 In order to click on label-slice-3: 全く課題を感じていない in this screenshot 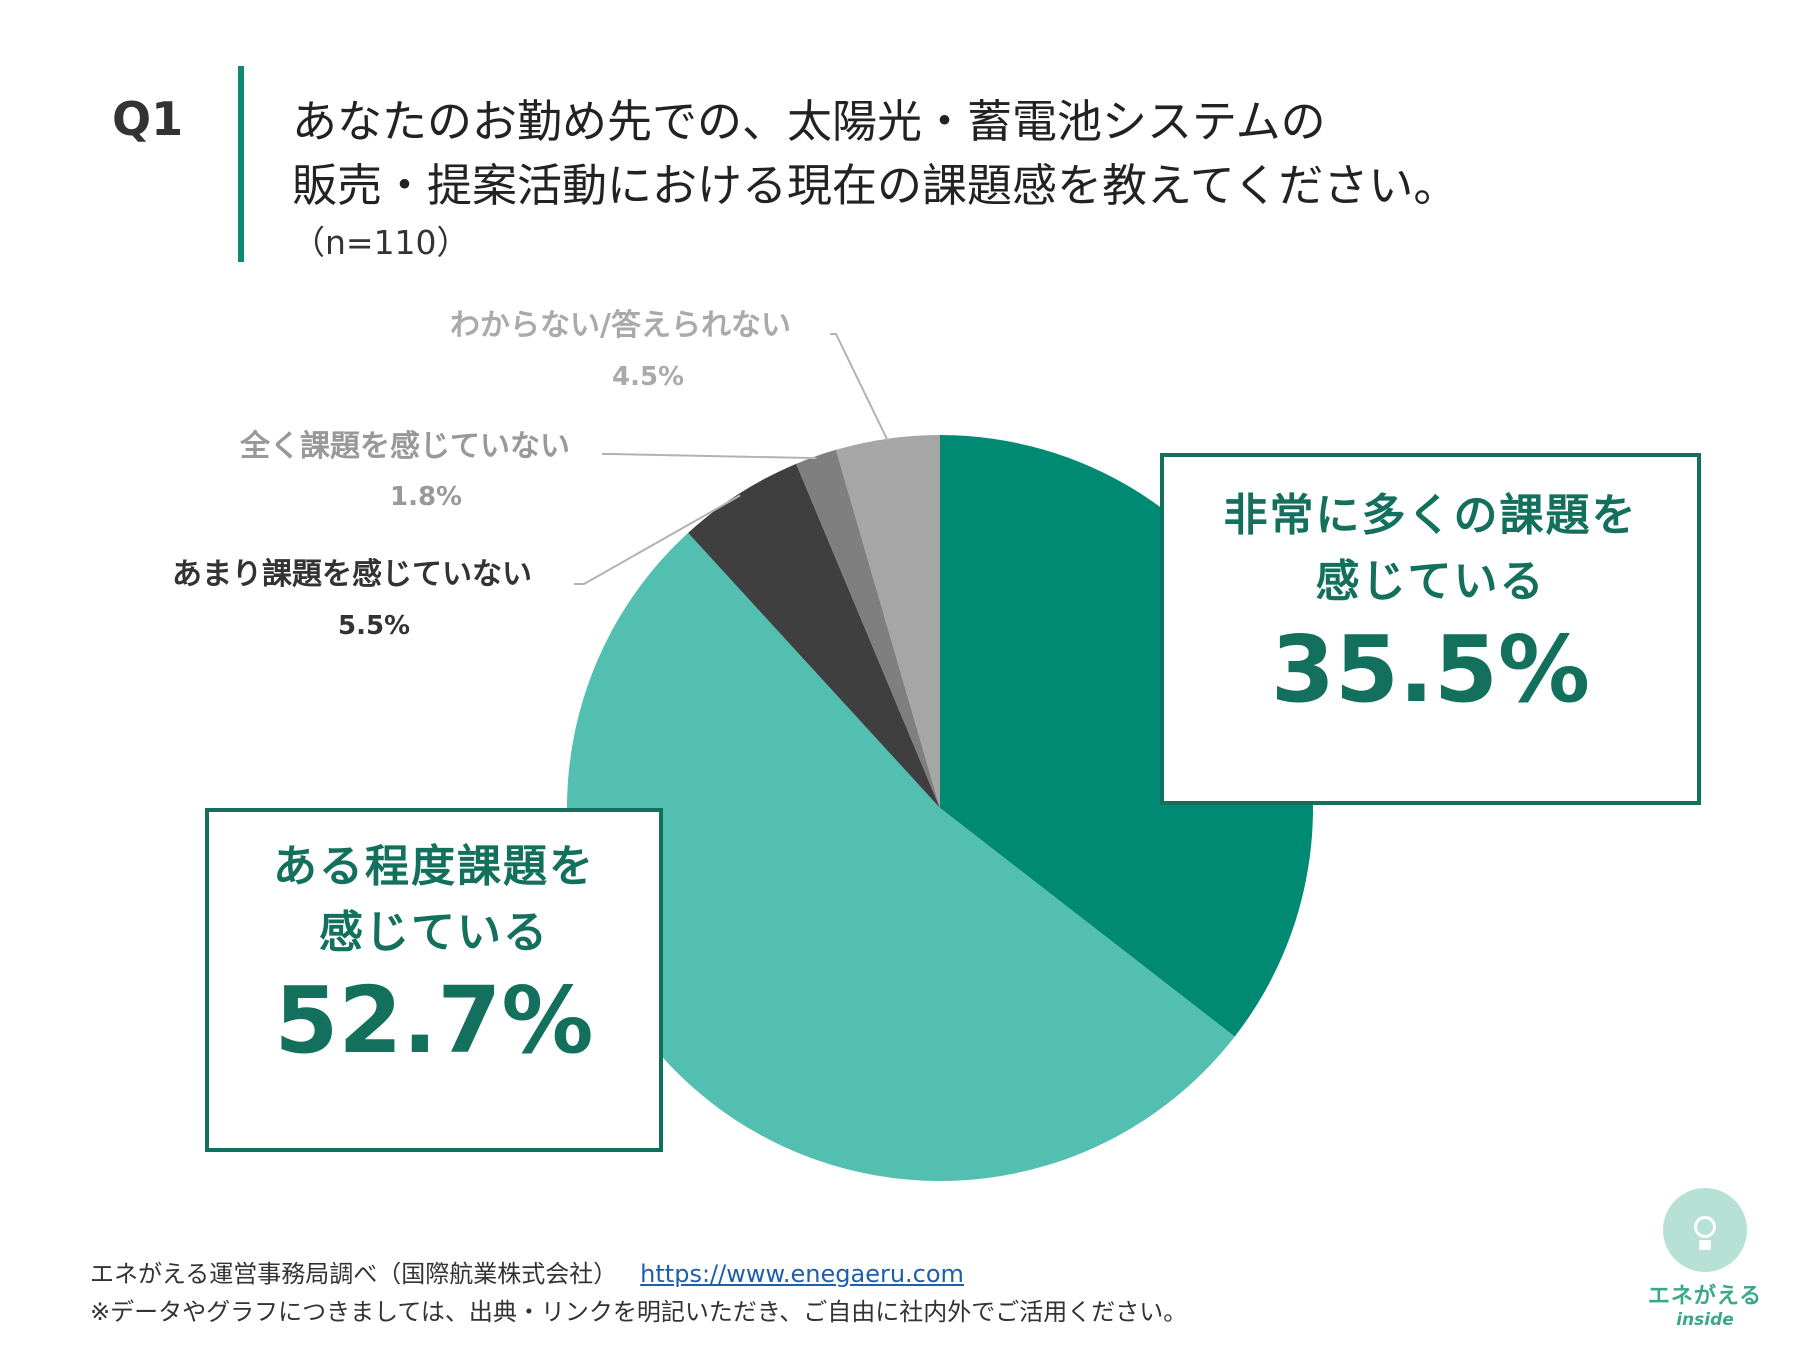, I will do `click(405, 446)`.